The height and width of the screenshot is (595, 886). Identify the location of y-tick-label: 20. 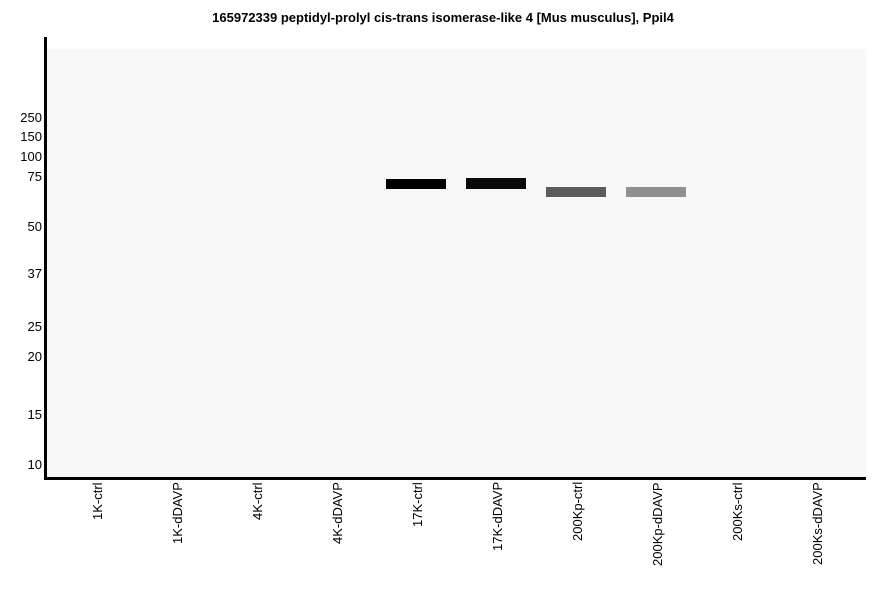
(34, 356).